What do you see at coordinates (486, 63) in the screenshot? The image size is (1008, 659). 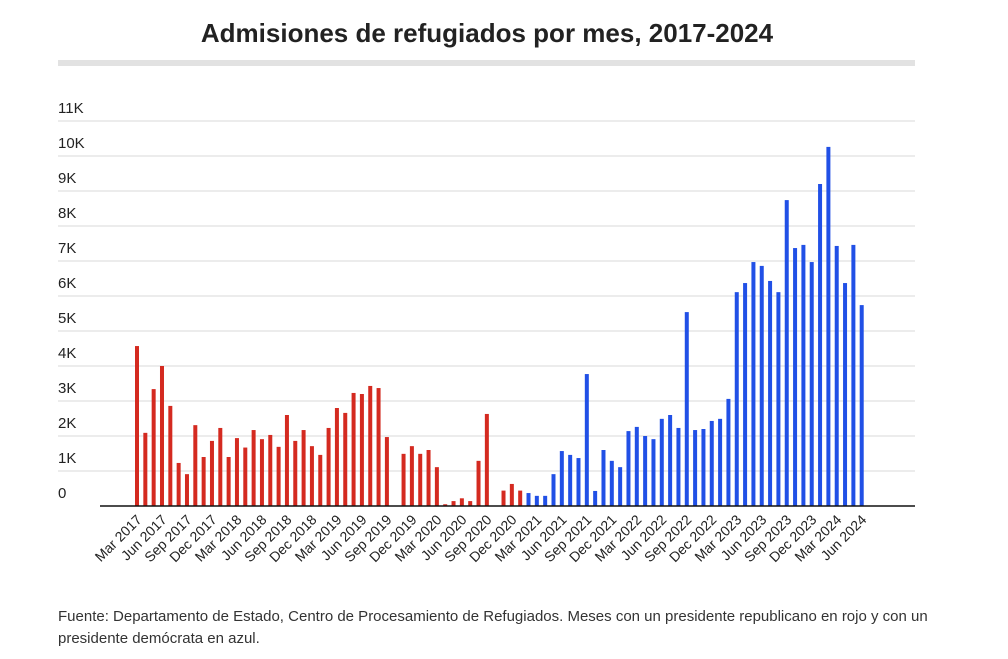 I see `title-rule` at bounding box center [486, 63].